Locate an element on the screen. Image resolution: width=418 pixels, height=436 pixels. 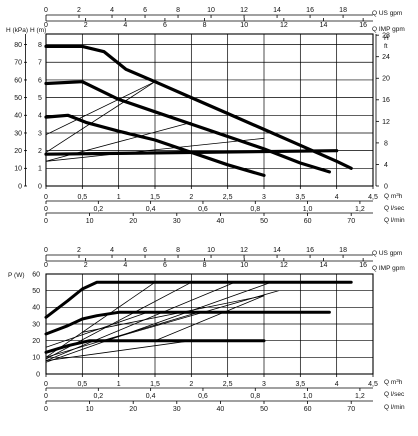
head-lsec-tick-label: 0,2 is located at coordinates (98, 209).